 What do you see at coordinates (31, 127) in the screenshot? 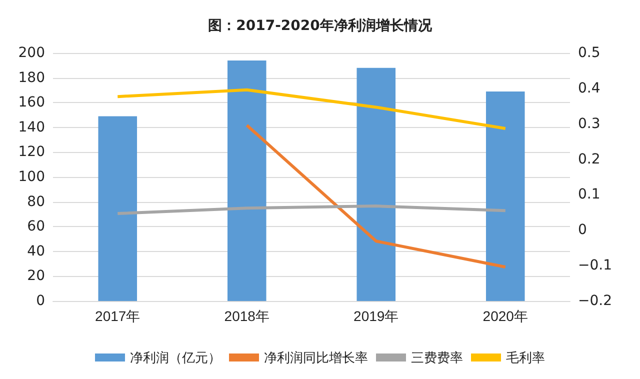
I see `y-tick-label: 140` at bounding box center [31, 127].